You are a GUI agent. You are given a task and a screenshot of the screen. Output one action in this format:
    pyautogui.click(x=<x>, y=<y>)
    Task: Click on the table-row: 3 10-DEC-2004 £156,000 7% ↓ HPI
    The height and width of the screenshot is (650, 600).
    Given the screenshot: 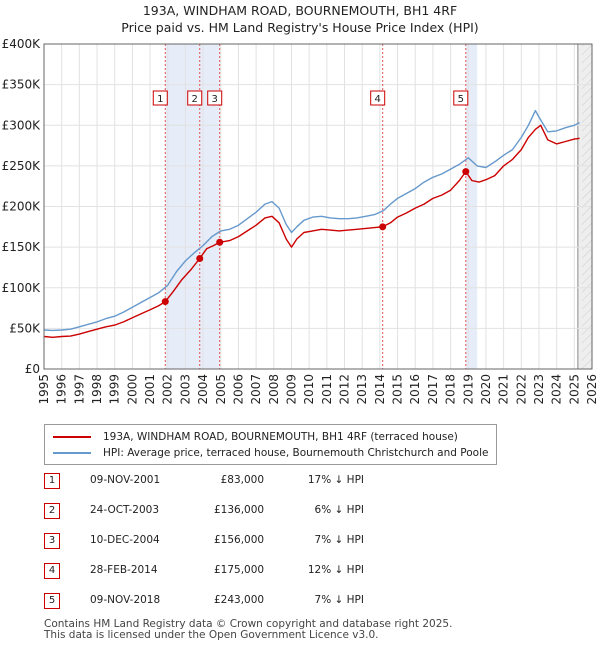 What is the action you would take?
    pyautogui.click(x=254, y=542)
    